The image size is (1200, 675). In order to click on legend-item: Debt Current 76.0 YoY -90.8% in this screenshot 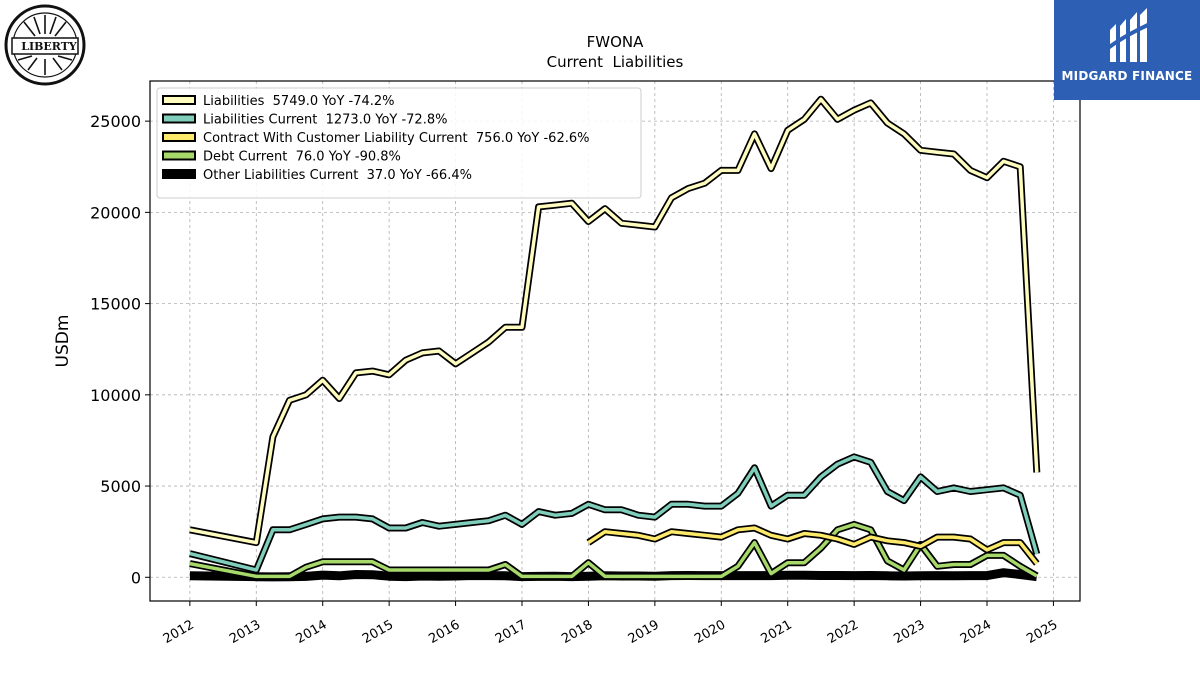, I will do `click(281, 157)`.